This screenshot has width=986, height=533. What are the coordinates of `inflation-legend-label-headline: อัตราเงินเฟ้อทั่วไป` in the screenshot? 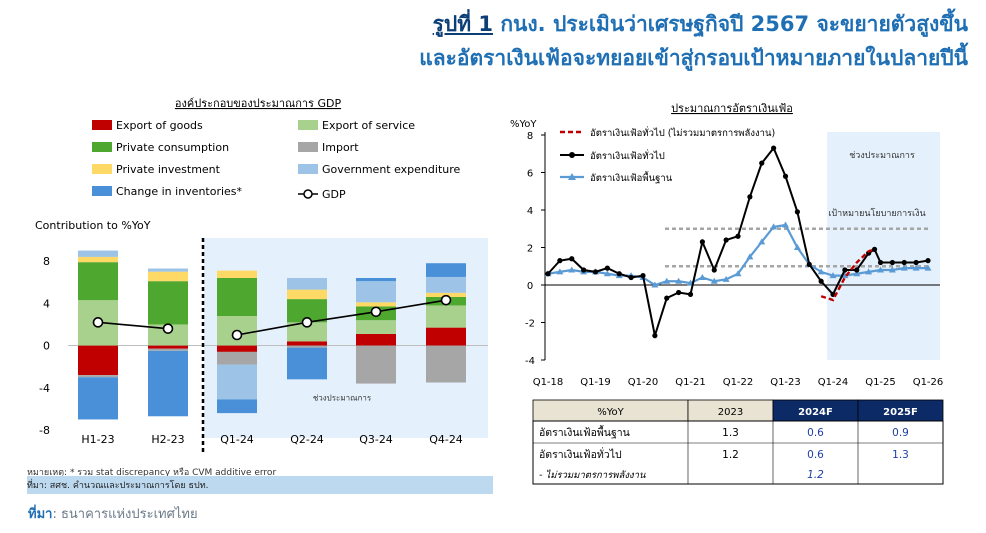 It's located at (627, 155).